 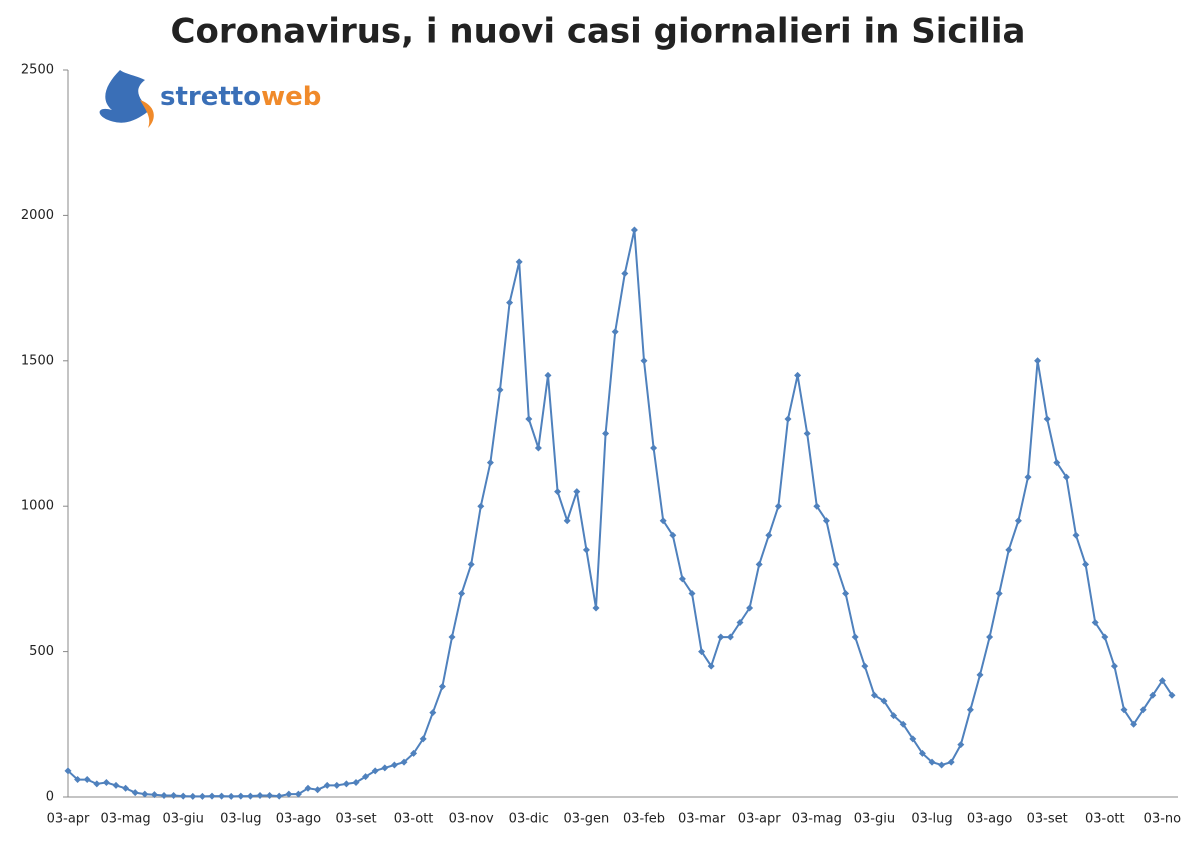 I want to click on x-tick-label: 03-giu, so click(x=183, y=819).